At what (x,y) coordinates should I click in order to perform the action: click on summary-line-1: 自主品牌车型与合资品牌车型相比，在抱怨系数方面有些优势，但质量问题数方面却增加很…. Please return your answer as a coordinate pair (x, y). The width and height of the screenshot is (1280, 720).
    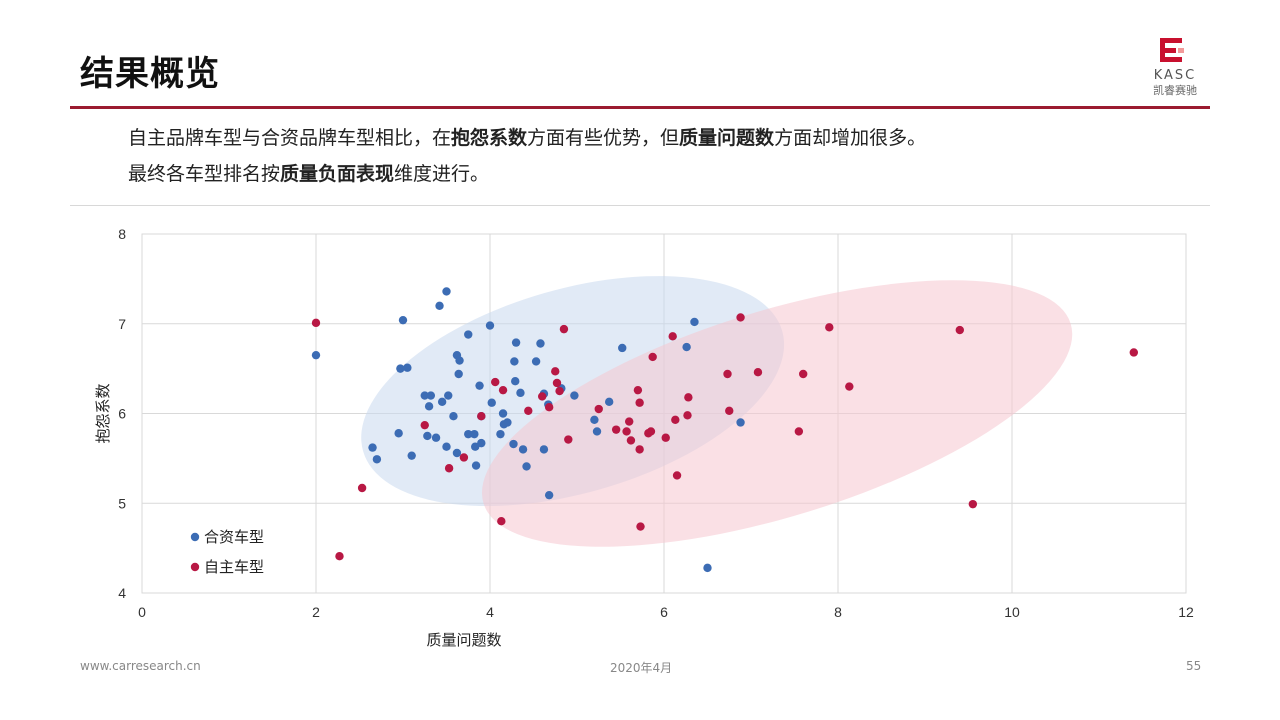
    Looking at the image, I should click on (527, 138).